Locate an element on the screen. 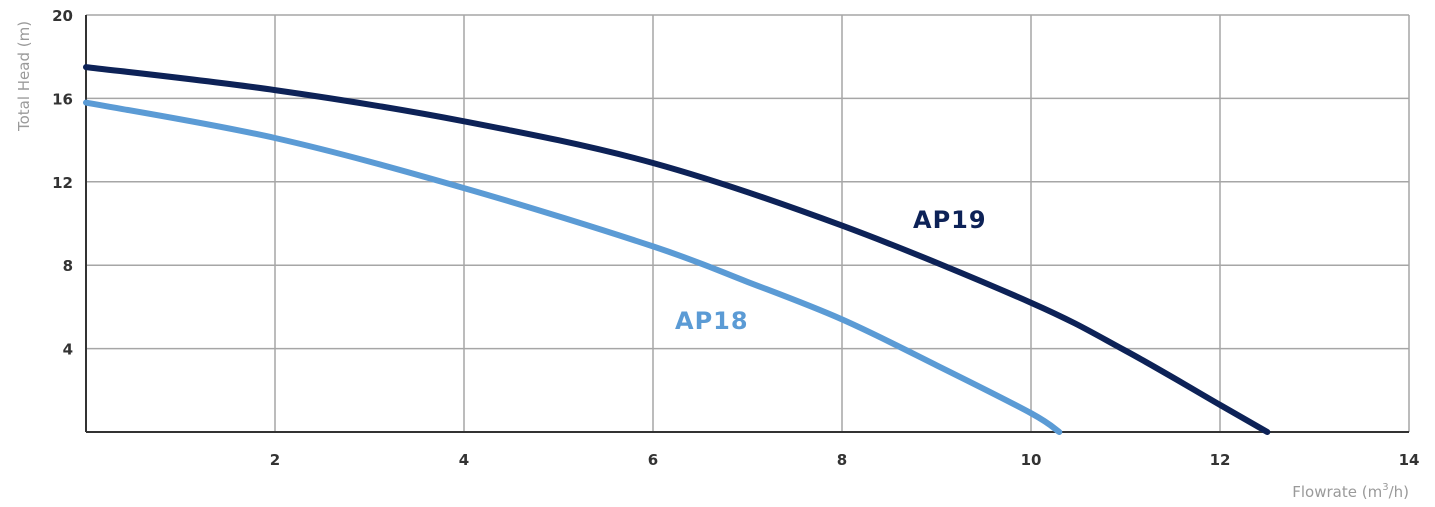 This screenshot has width=1435, height=507. x-tick-label-4: 4 is located at coordinates (464, 460).